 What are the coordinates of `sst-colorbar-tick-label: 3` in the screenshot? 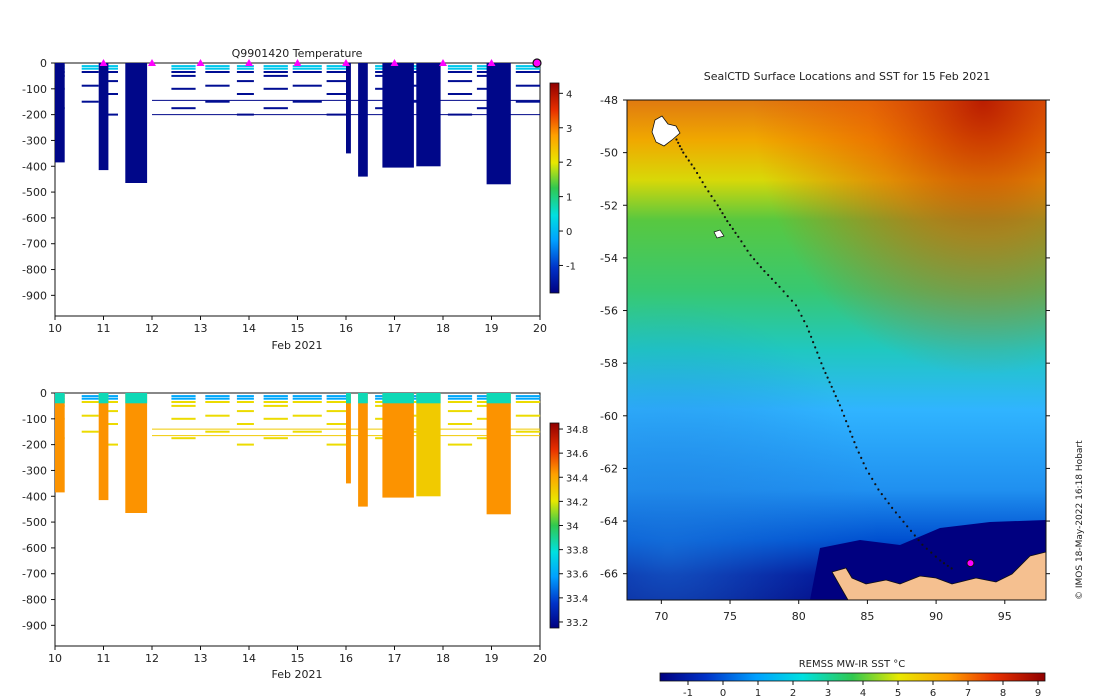 It's located at (828, 693).